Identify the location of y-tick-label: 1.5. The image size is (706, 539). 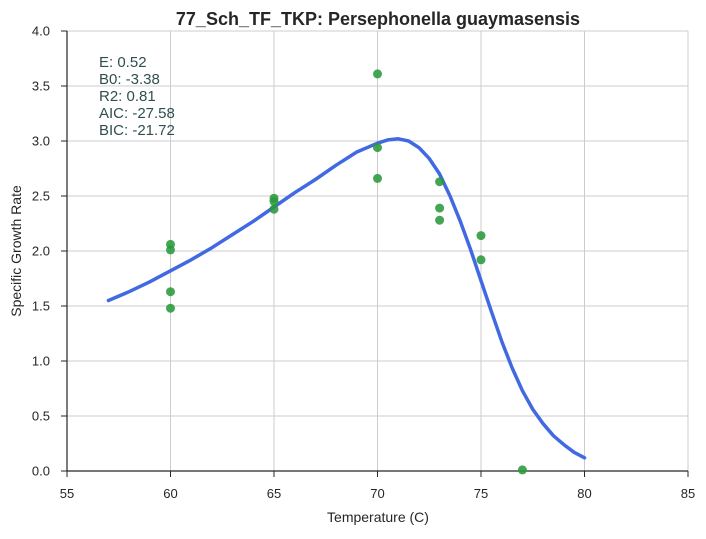
(41, 306).